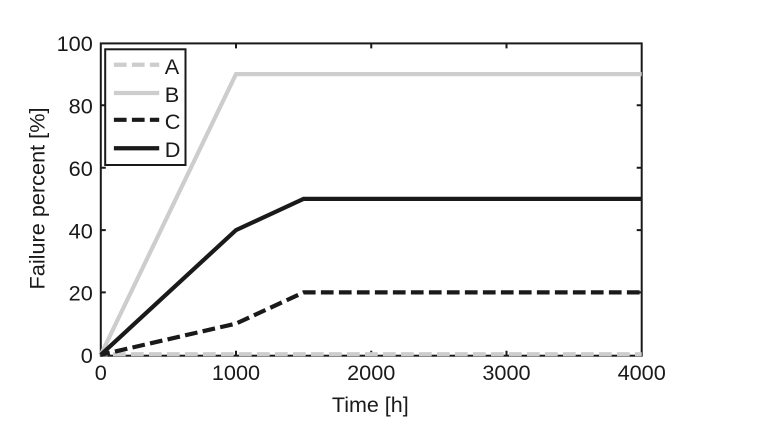  I want to click on svg-text: 40, so click(81, 230).